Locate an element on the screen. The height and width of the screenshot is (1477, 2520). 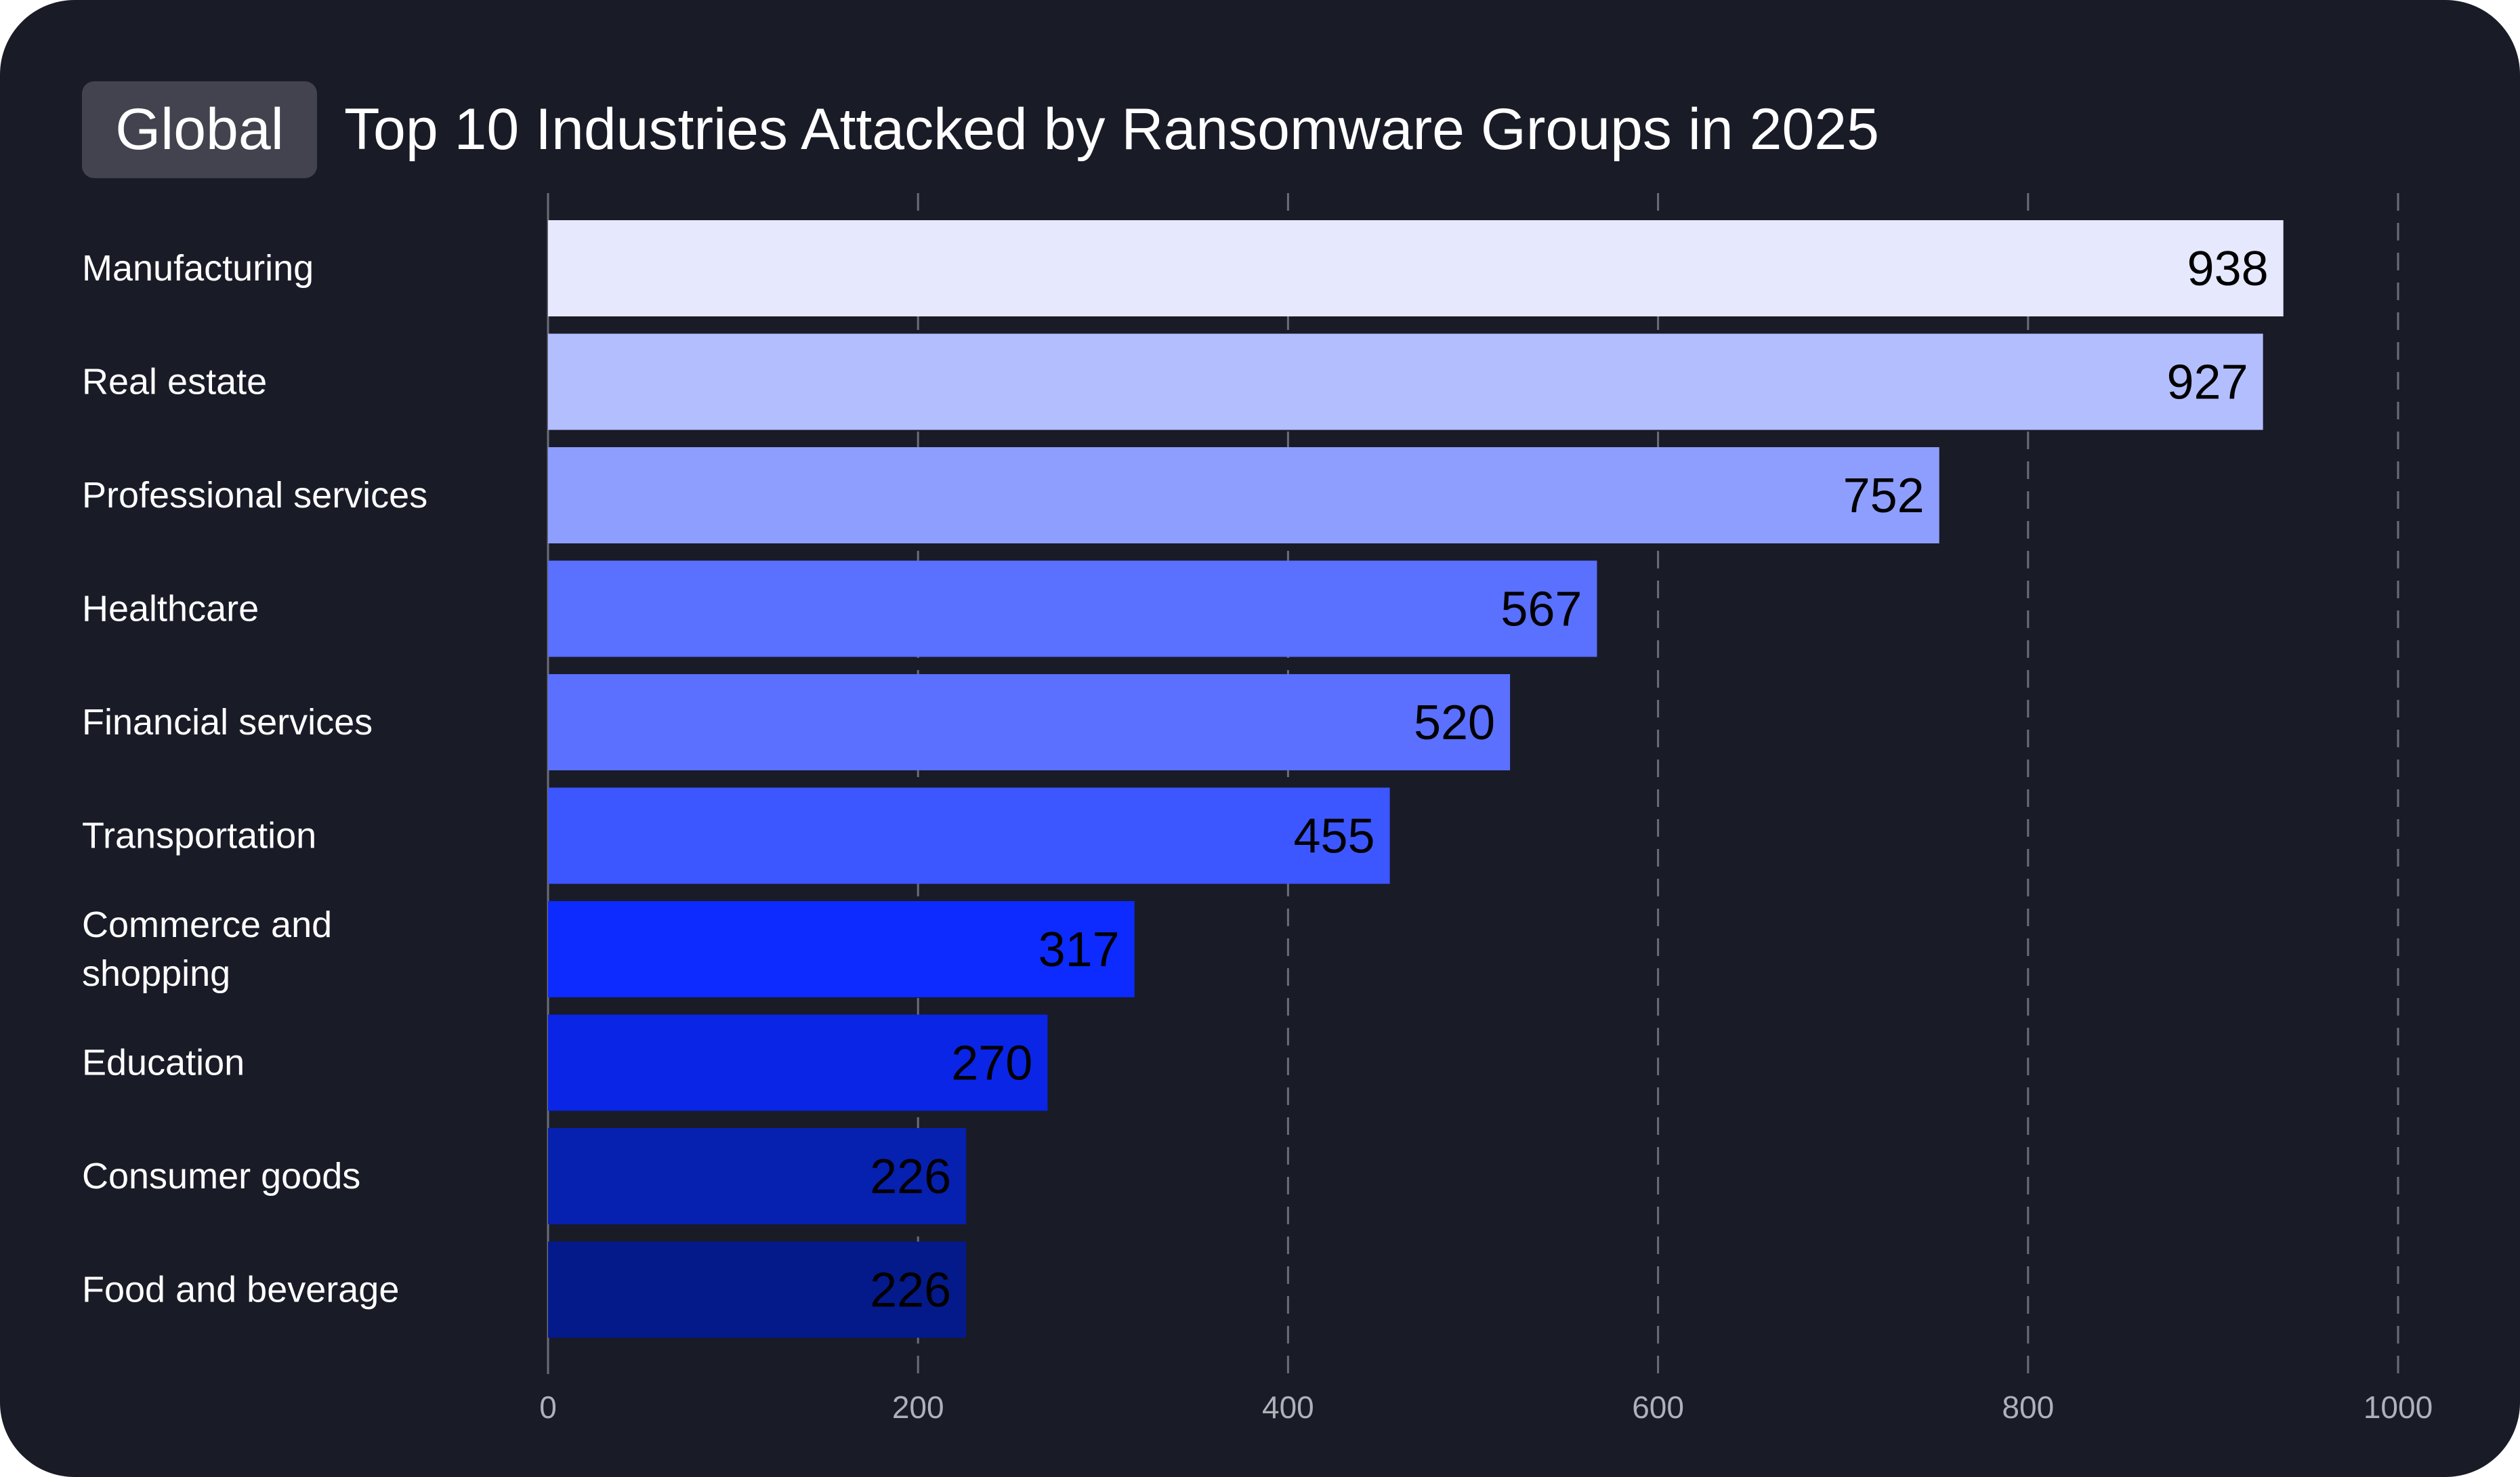
category-label: shopping is located at coordinates (156, 973).